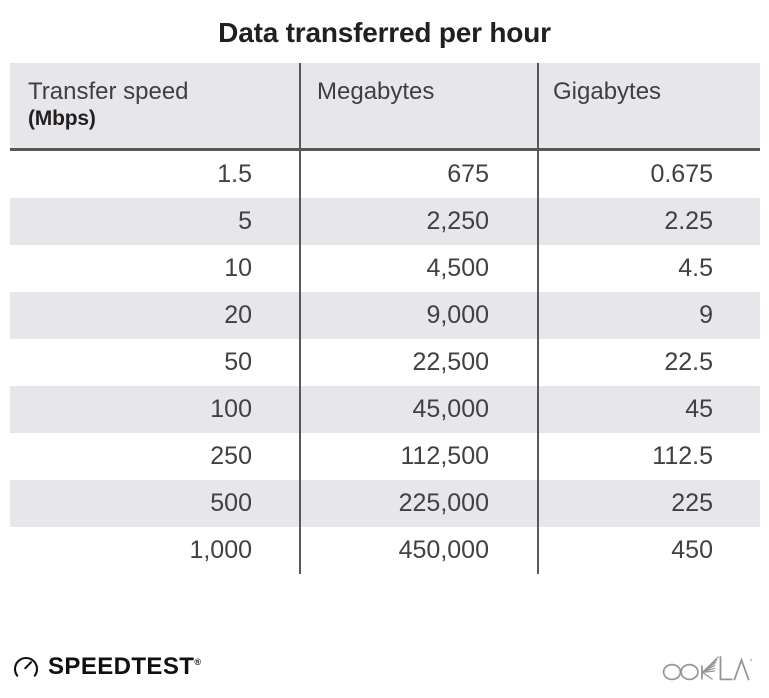  What do you see at coordinates (418, 503) in the screenshot?
I see `cell-megabytes: 225,000` at bounding box center [418, 503].